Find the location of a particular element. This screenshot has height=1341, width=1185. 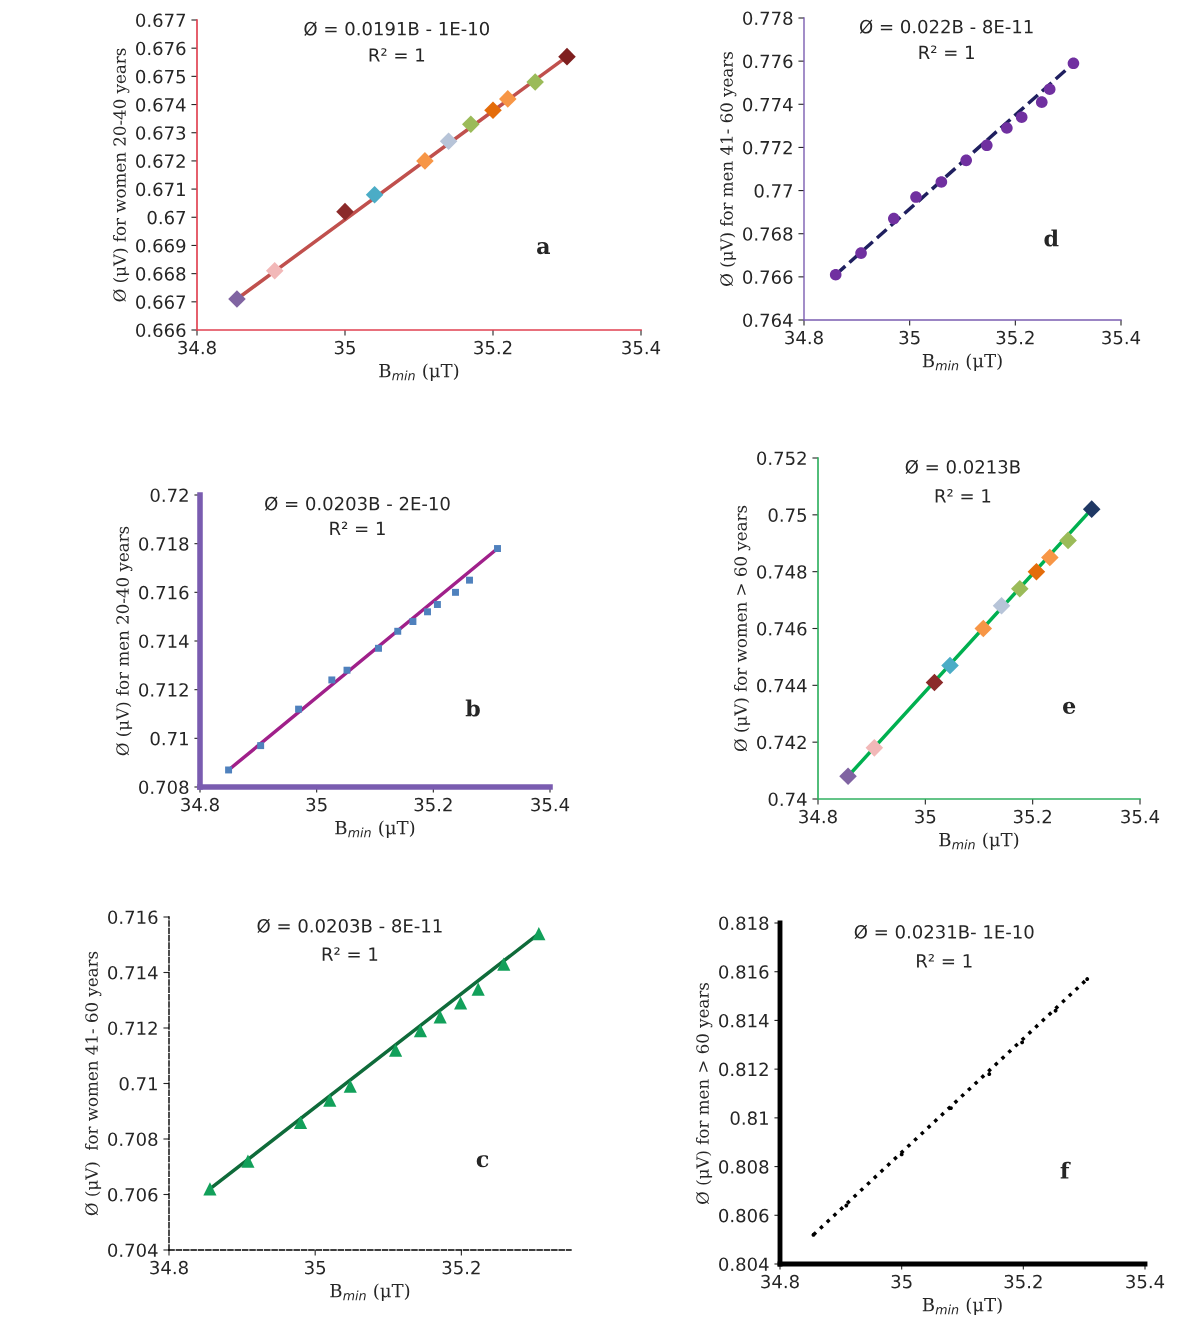

annotation: Ø = 0.022B - 8E-11 is located at coordinates (946, 26).